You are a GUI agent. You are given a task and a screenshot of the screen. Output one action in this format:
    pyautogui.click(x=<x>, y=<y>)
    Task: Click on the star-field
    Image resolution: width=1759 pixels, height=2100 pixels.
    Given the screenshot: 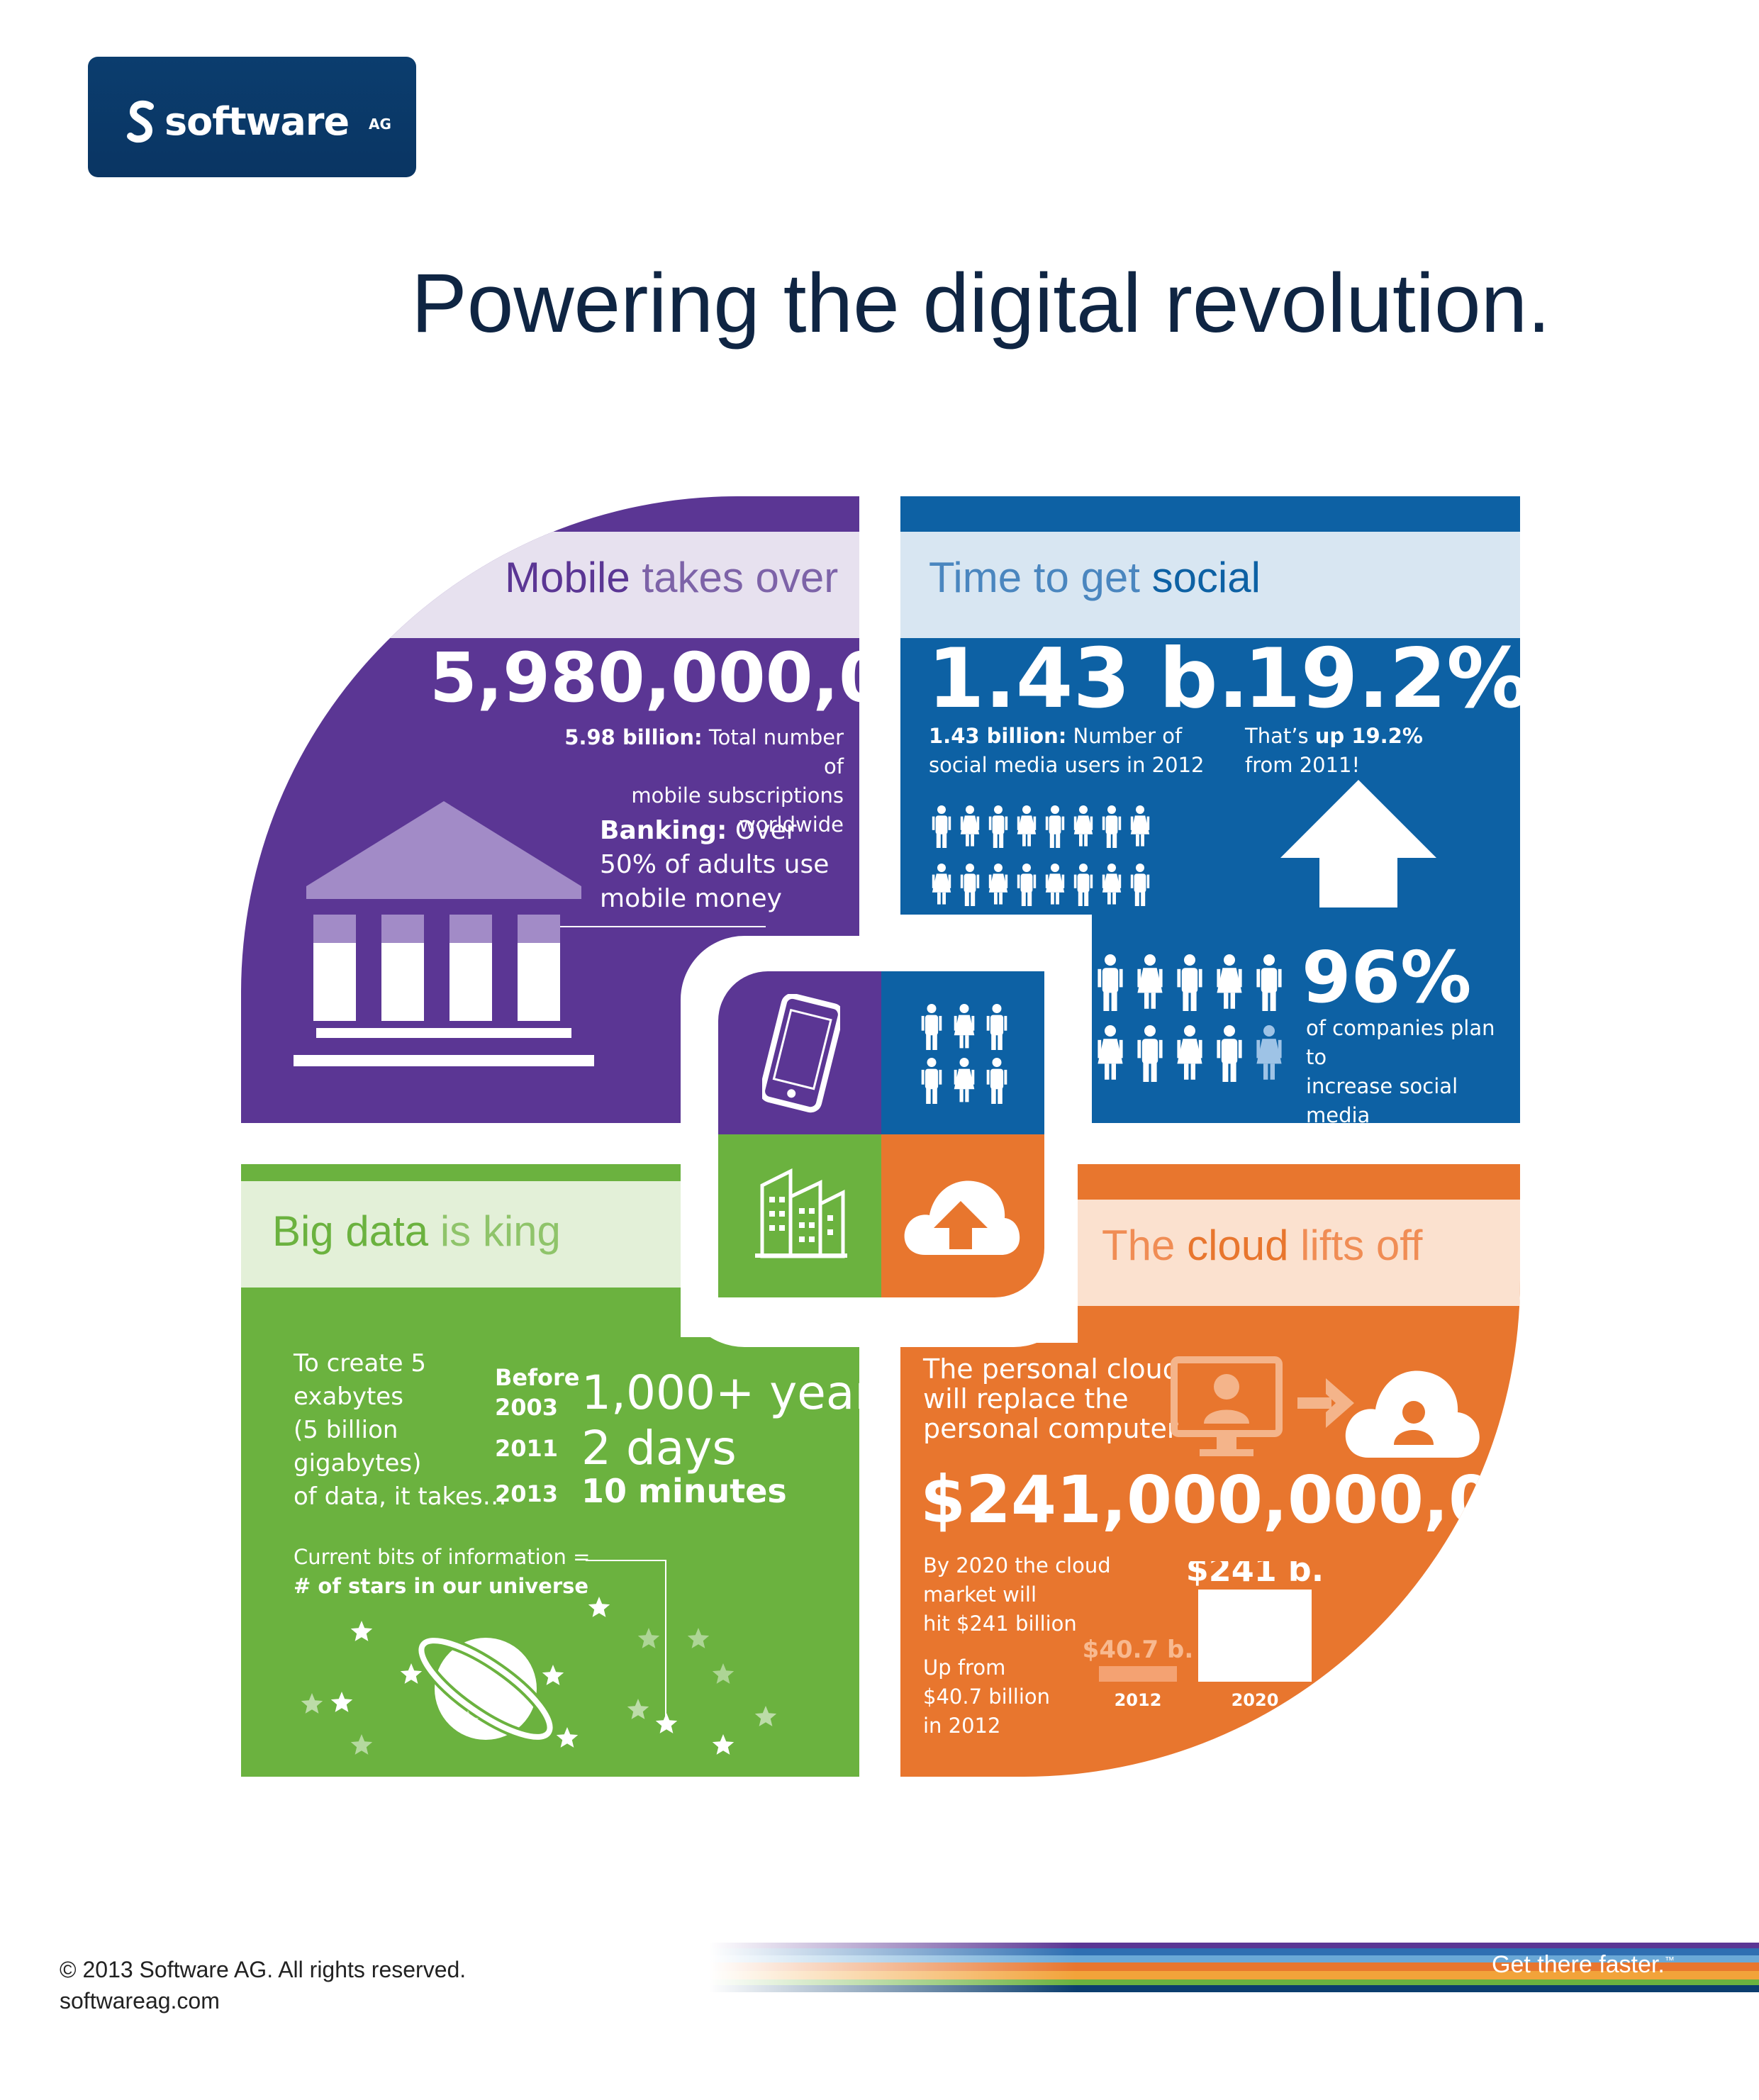 What is the action you would take?
    pyautogui.click(x=539, y=1676)
    